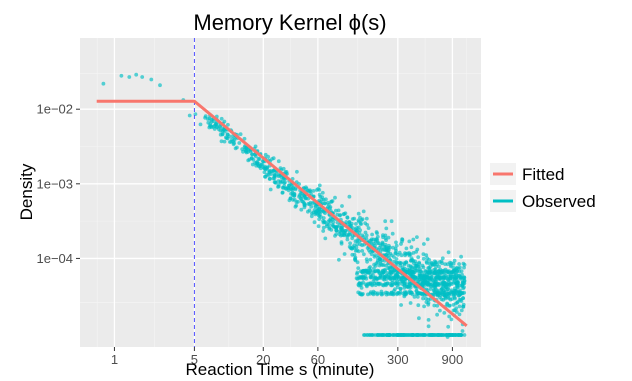 Image resolution: width=632 pixels, height=381 pixels. I want to click on legend: Fitted Observed, so click(543, 187).